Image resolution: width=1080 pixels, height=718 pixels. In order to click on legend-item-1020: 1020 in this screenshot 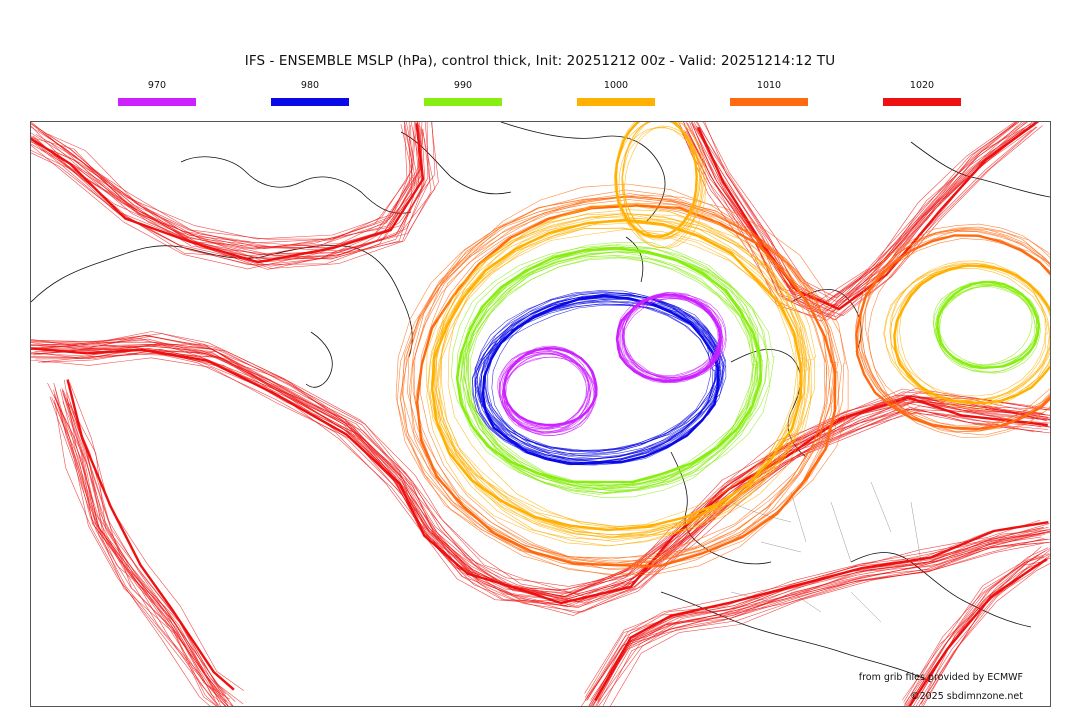, I will do `click(922, 93)`.